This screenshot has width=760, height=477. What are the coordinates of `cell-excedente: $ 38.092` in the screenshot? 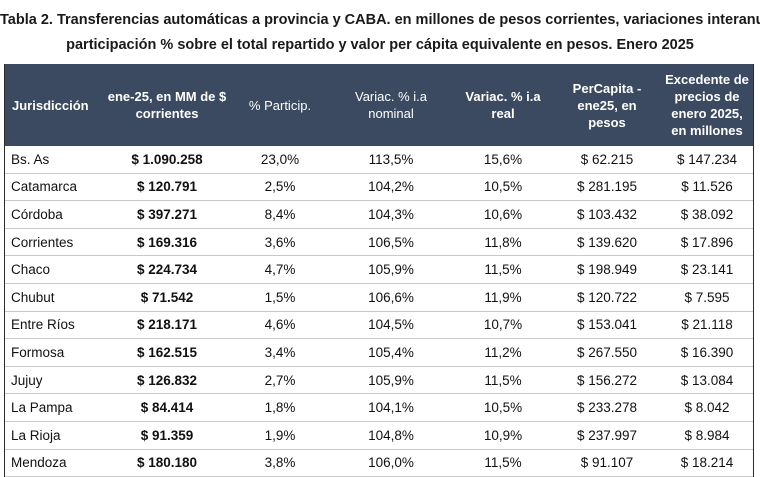 It's located at (707, 214).